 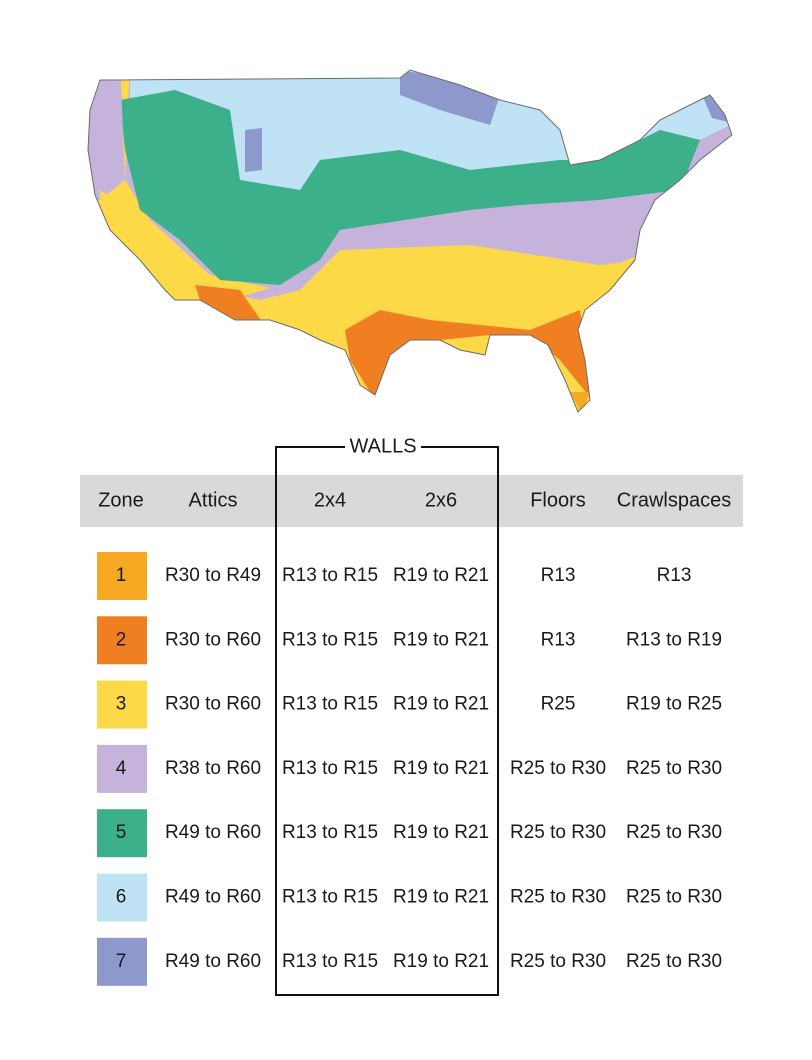 I want to click on zone-number: 6, so click(x=121, y=897).